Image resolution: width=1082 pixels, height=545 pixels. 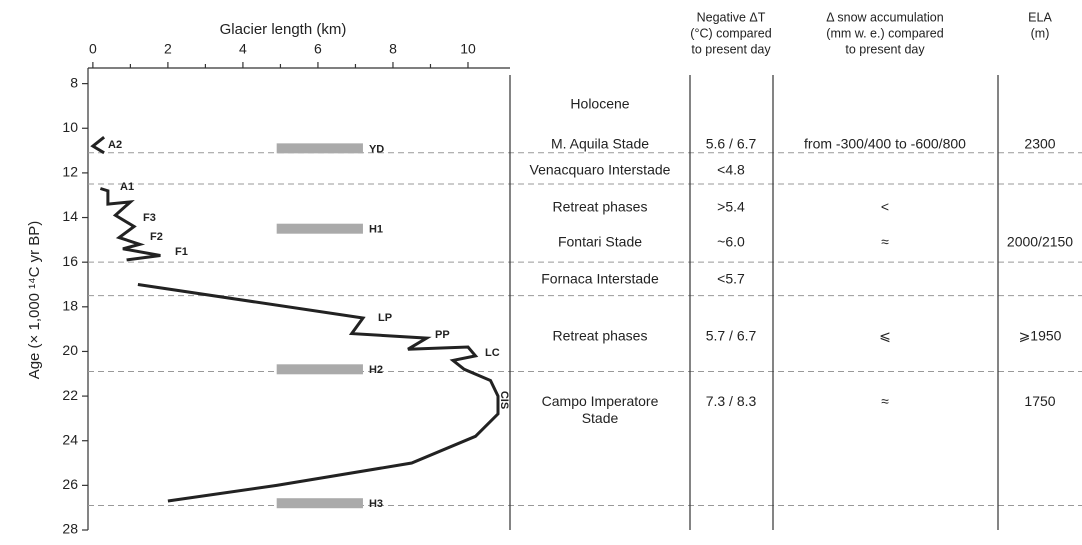 What do you see at coordinates (70, 439) in the screenshot?
I see `y-tick-label: 24` at bounding box center [70, 439].